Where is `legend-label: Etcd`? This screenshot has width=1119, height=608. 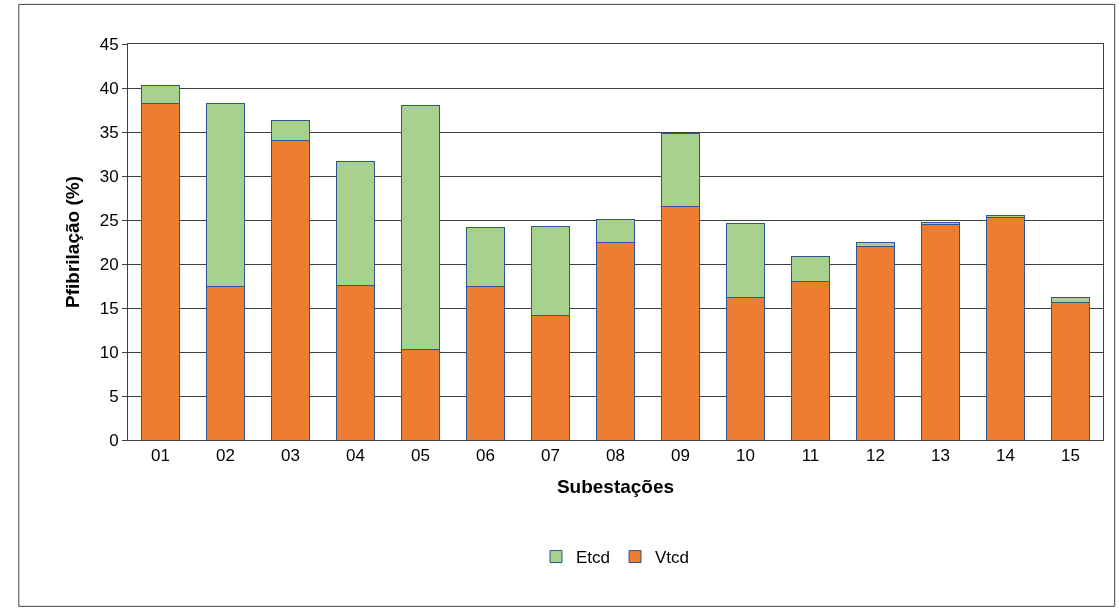 legend-label: Etcd is located at coordinates (593, 558).